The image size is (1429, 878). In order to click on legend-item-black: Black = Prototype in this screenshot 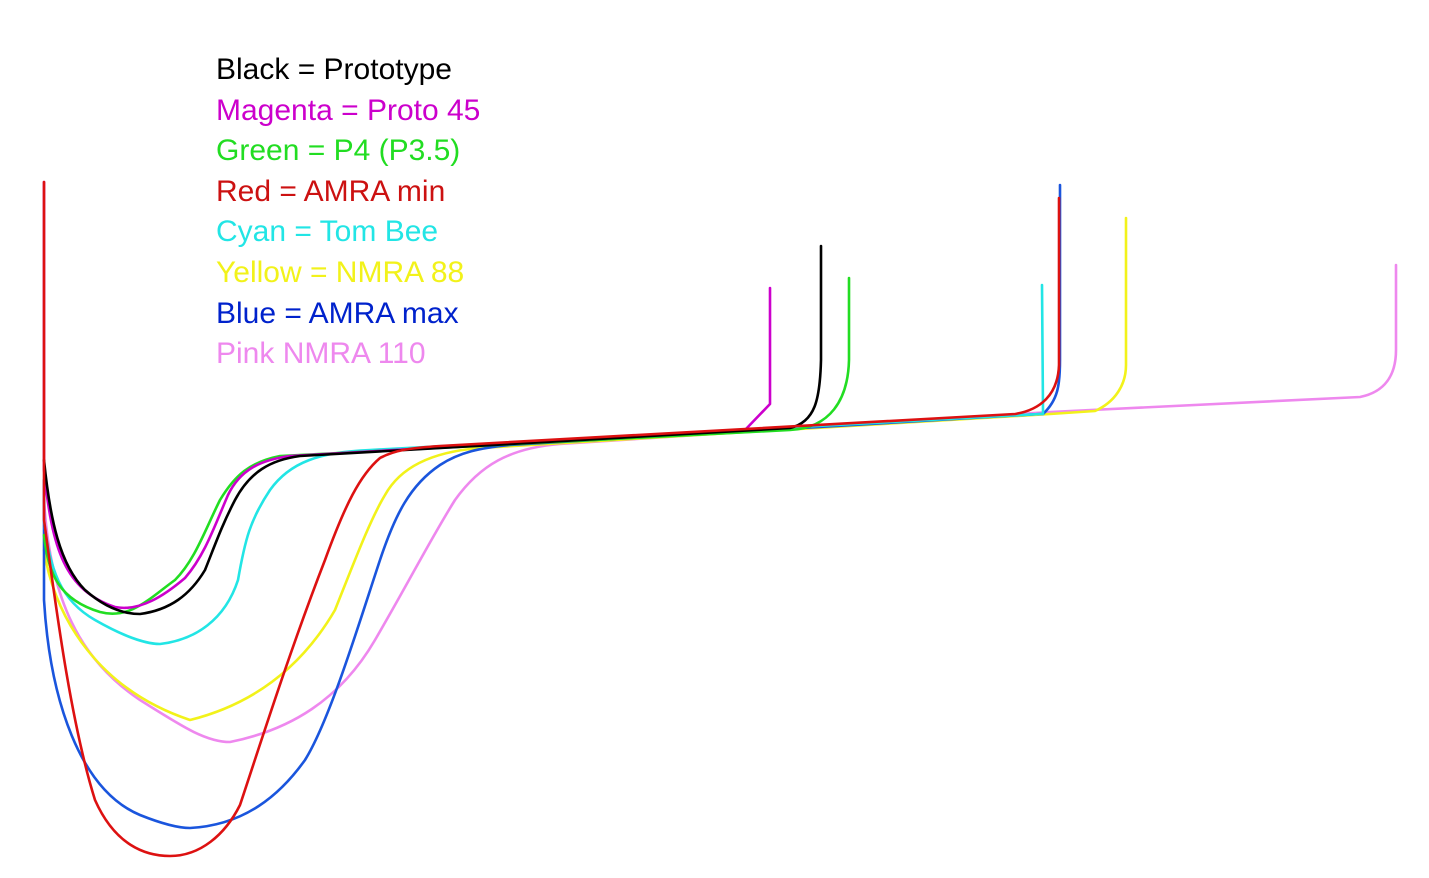, I will do `click(334, 69)`.